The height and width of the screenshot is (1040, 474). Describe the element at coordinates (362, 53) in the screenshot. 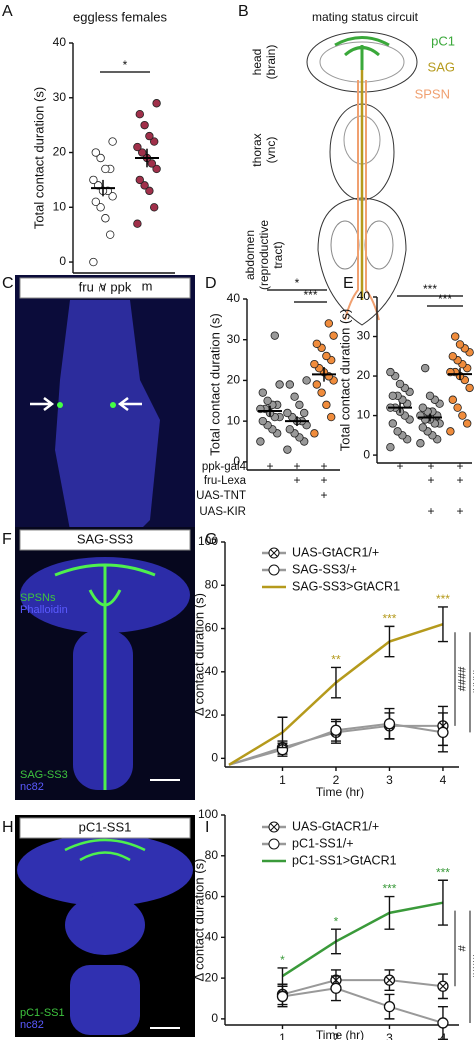

I see `pc1-path` at that location.